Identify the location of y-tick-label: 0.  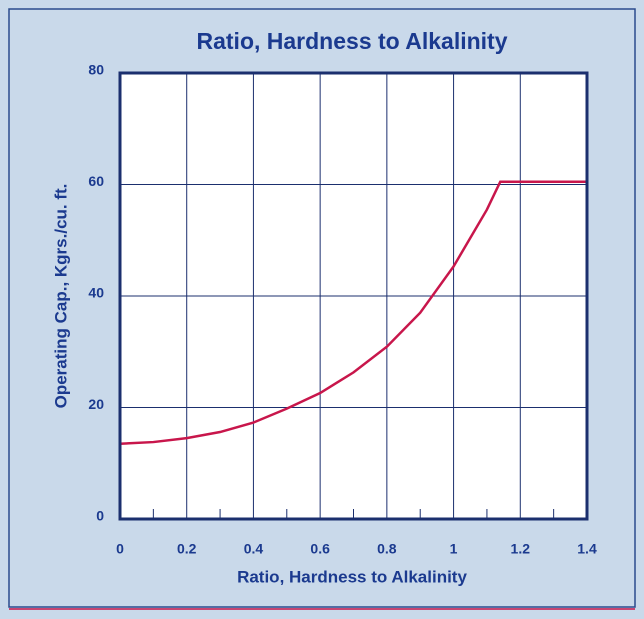
(100, 516).